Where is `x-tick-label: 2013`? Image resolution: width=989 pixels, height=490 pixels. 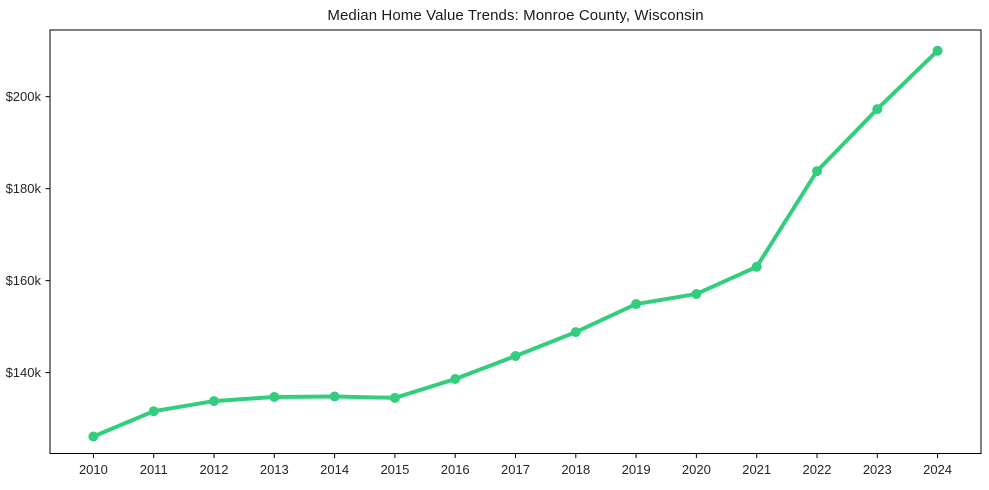
x-tick-label: 2013 is located at coordinates (274, 469).